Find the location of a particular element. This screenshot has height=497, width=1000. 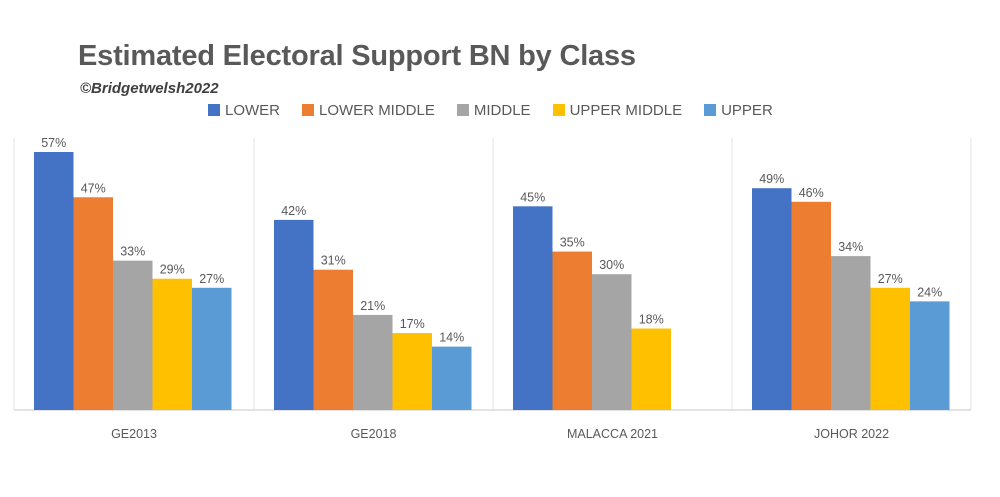

chart-legend: LOWER LOWER MIDDLE MIDDLE UPPER MIDDLE UPPER is located at coordinates (501, 110).